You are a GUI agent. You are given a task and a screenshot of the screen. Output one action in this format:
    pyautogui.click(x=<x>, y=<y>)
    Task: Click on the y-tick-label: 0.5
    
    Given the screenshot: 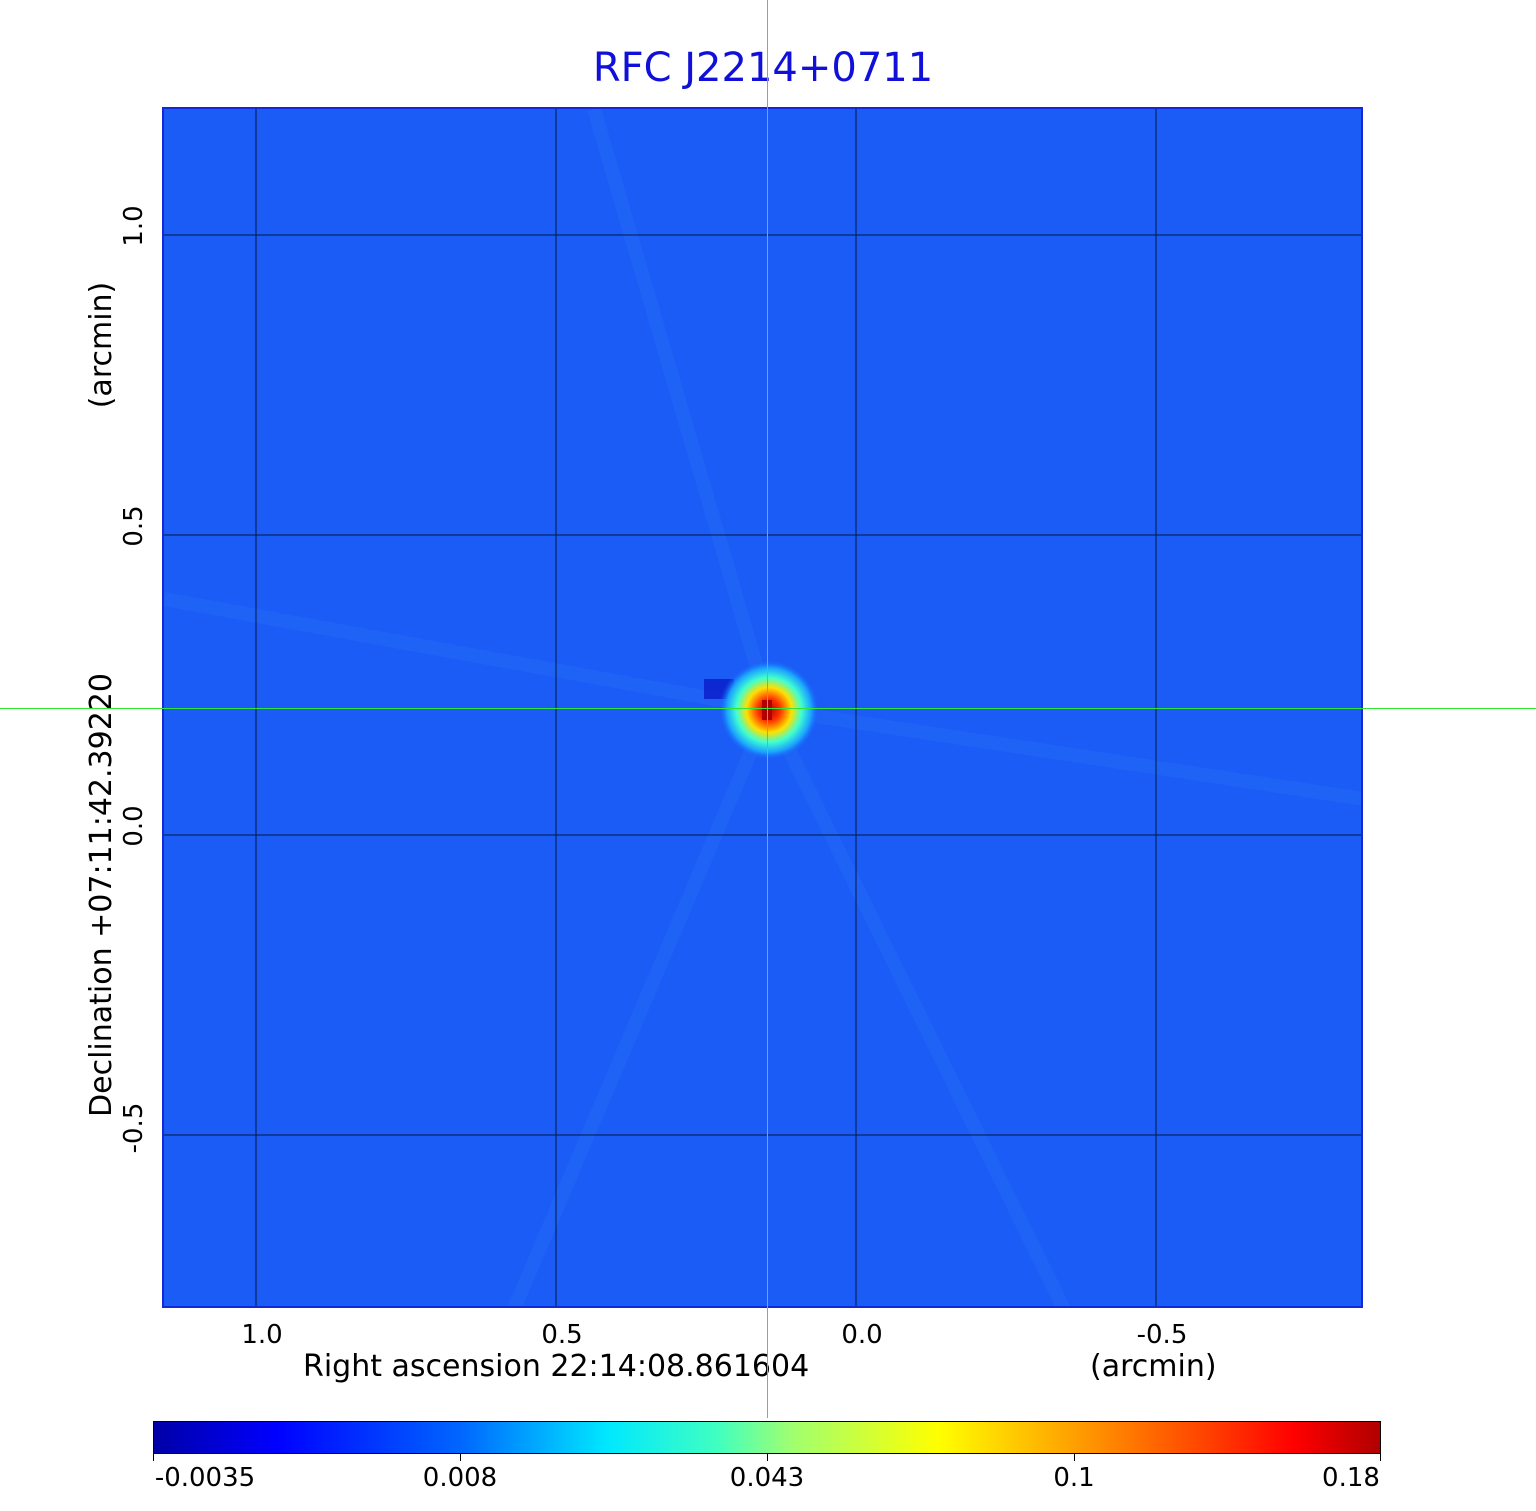 What is the action you would take?
    pyautogui.click(x=134, y=526)
    